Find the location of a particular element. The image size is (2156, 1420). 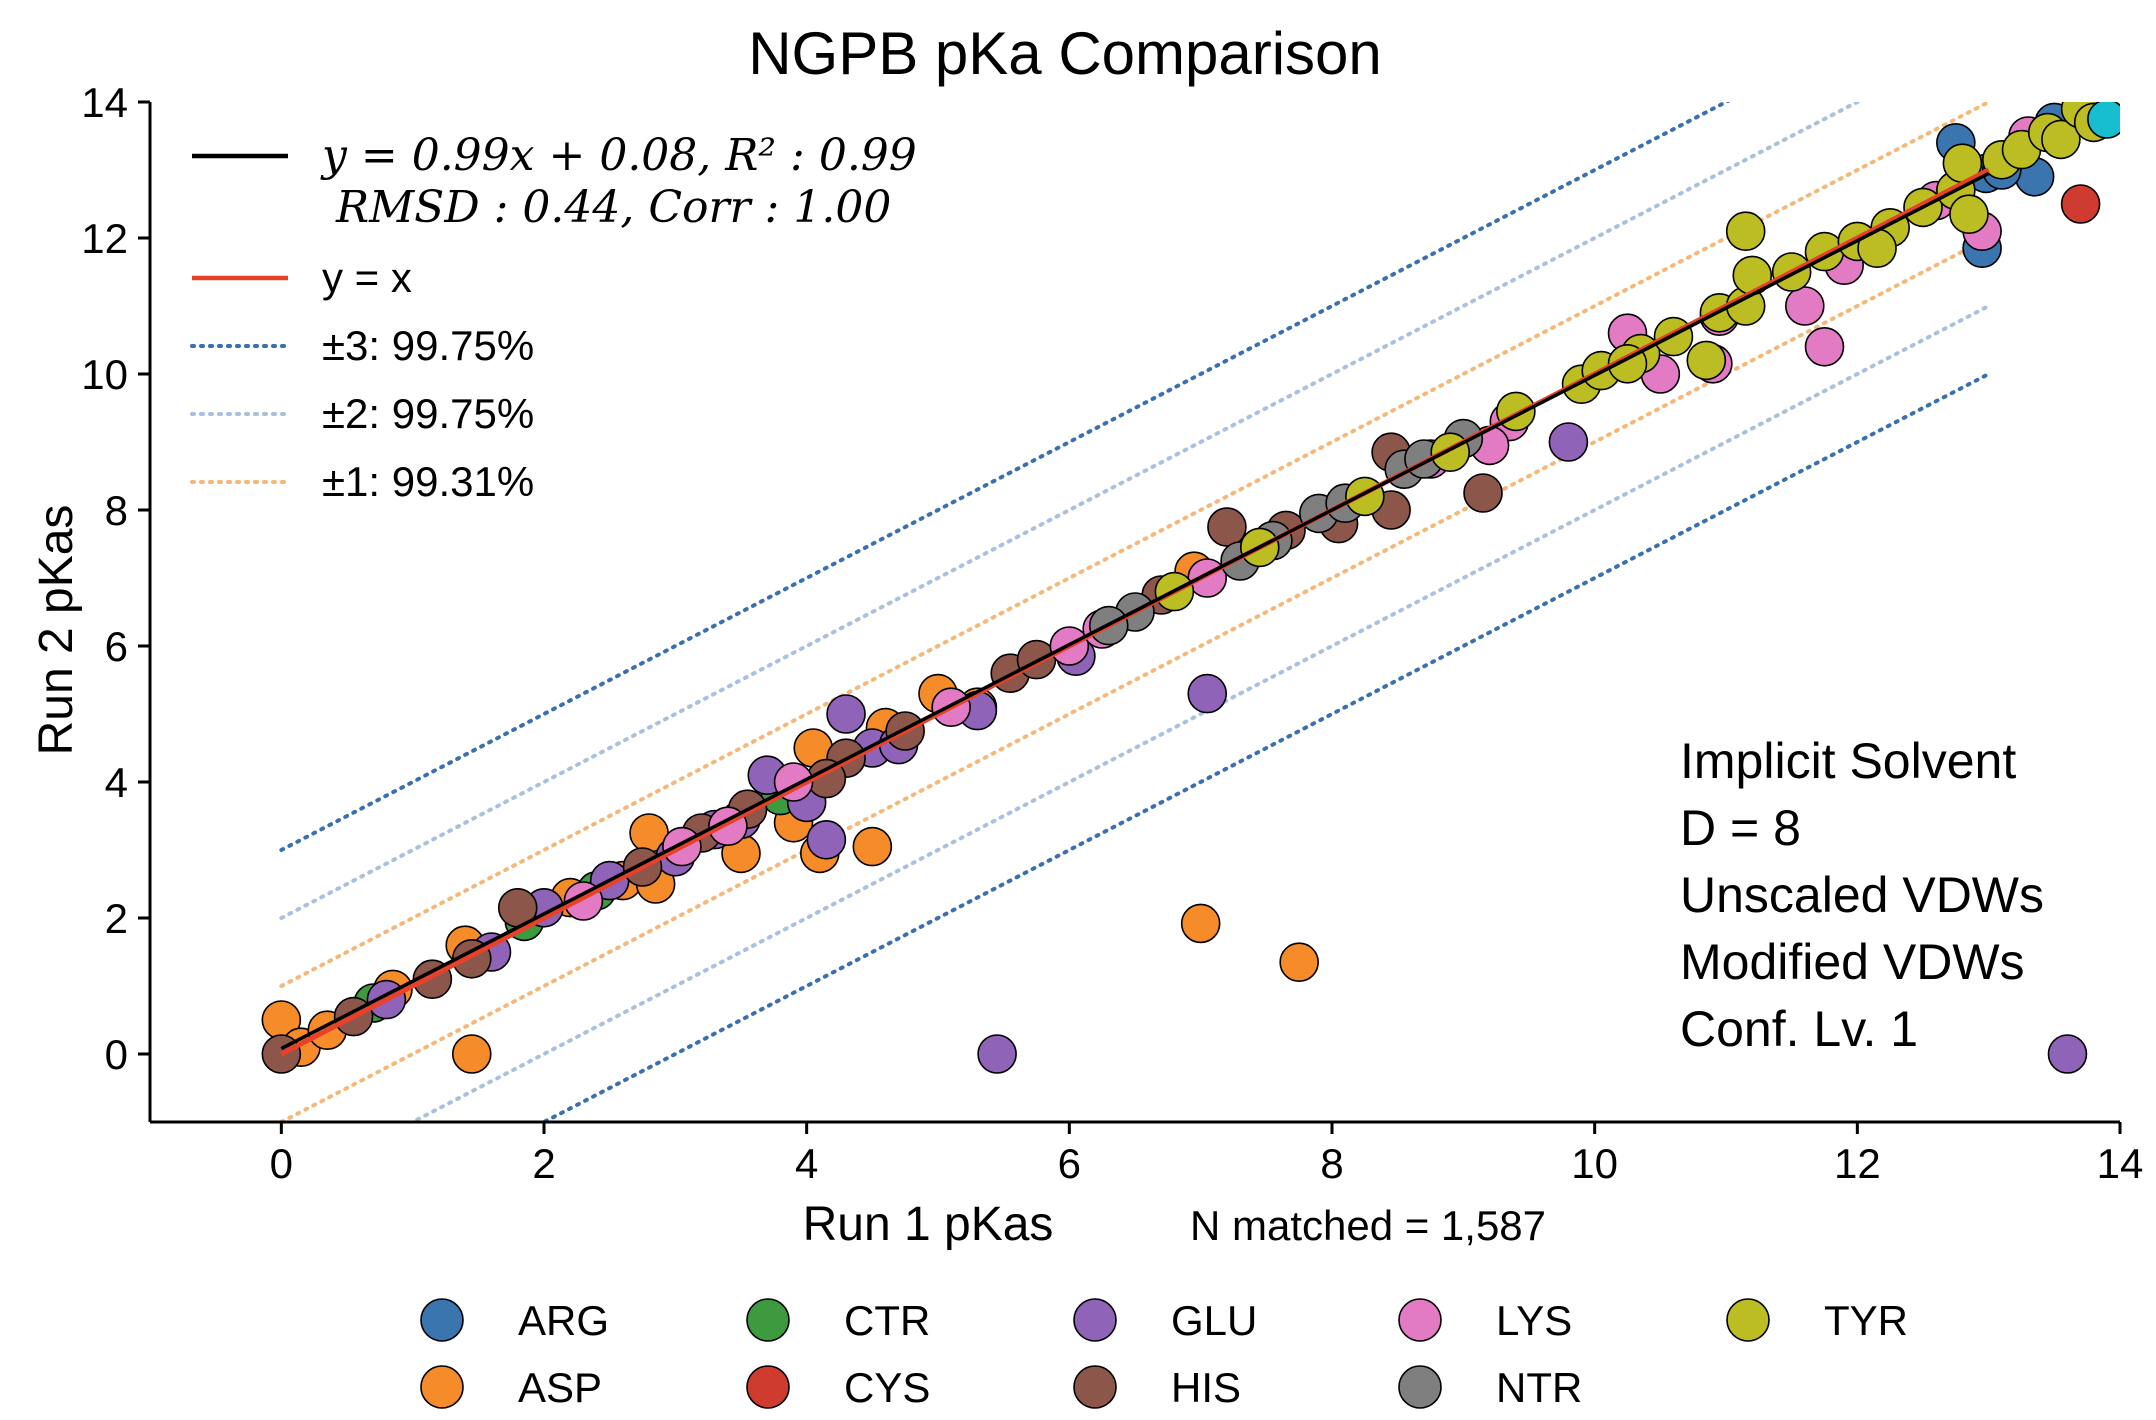

x-tick-label: 2 is located at coordinates (543, 1163).